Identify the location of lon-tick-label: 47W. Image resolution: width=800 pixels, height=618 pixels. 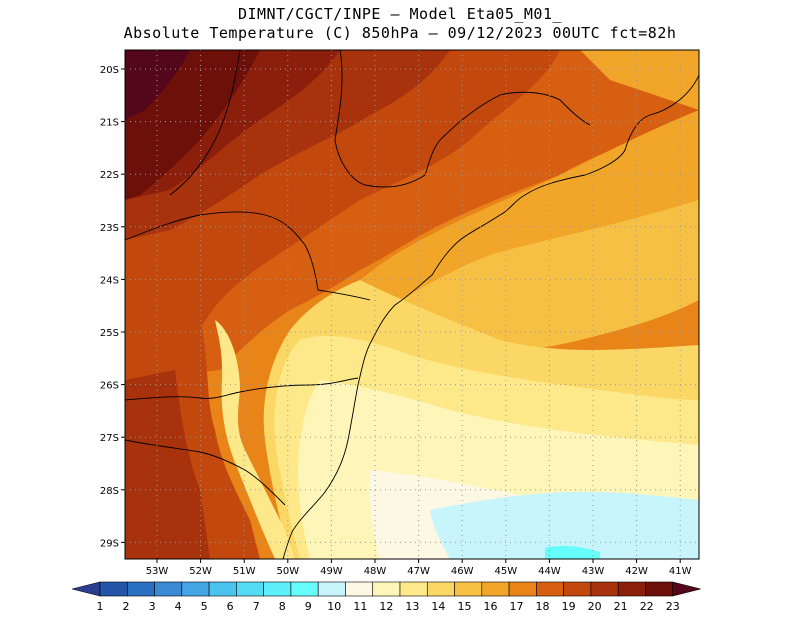
(418, 571).